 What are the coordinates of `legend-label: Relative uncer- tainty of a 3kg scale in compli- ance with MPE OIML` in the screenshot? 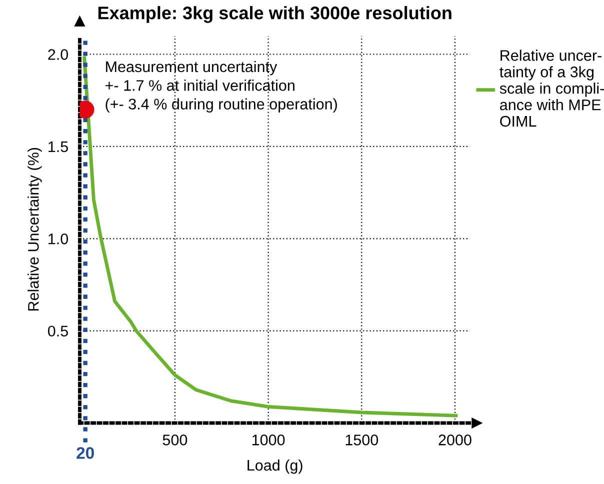 It's located at (552, 88).